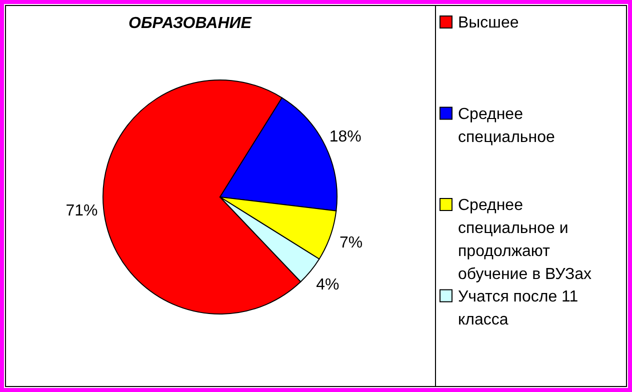 Image resolution: width=632 pixels, height=392 pixels. I want to click on data-label: 18%, so click(345, 137).